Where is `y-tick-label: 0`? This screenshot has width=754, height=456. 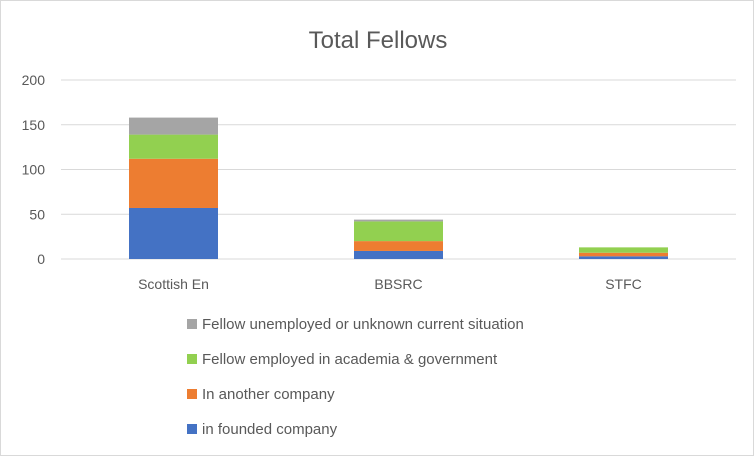 y-tick-label: 0 is located at coordinates (41, 259).